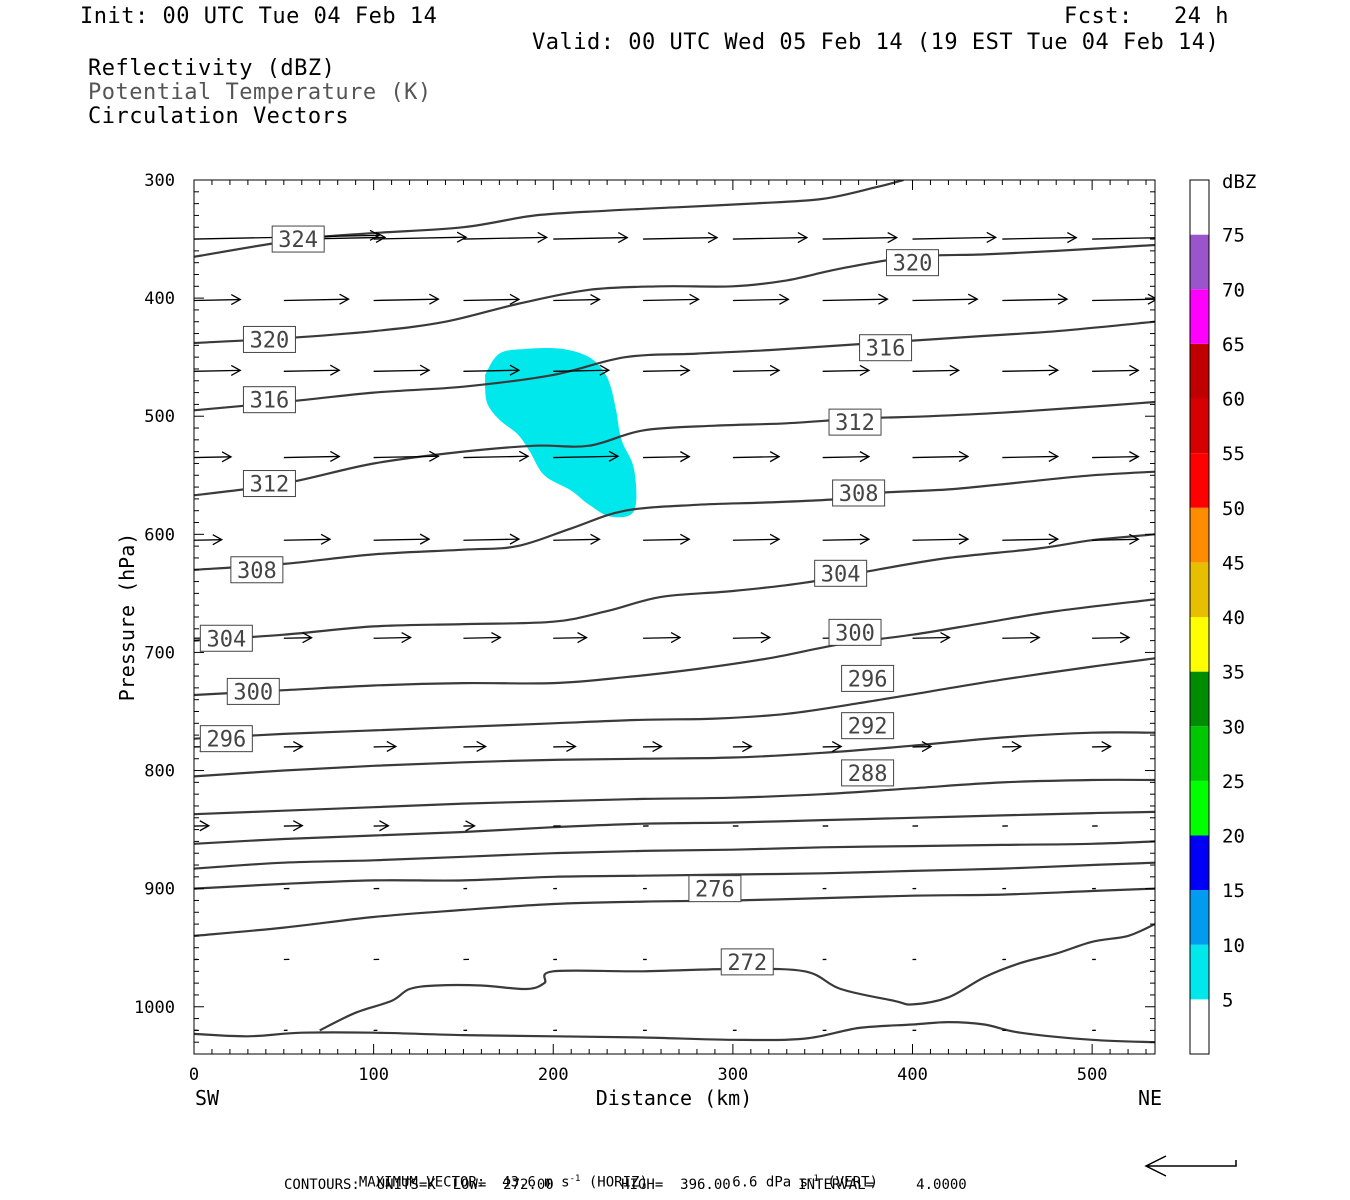 This screenshot has width=1350, height=1200. Describe the element at coordinates (868, 774) in the screenshot. I see `isentrope-label-text: 288` at that location.